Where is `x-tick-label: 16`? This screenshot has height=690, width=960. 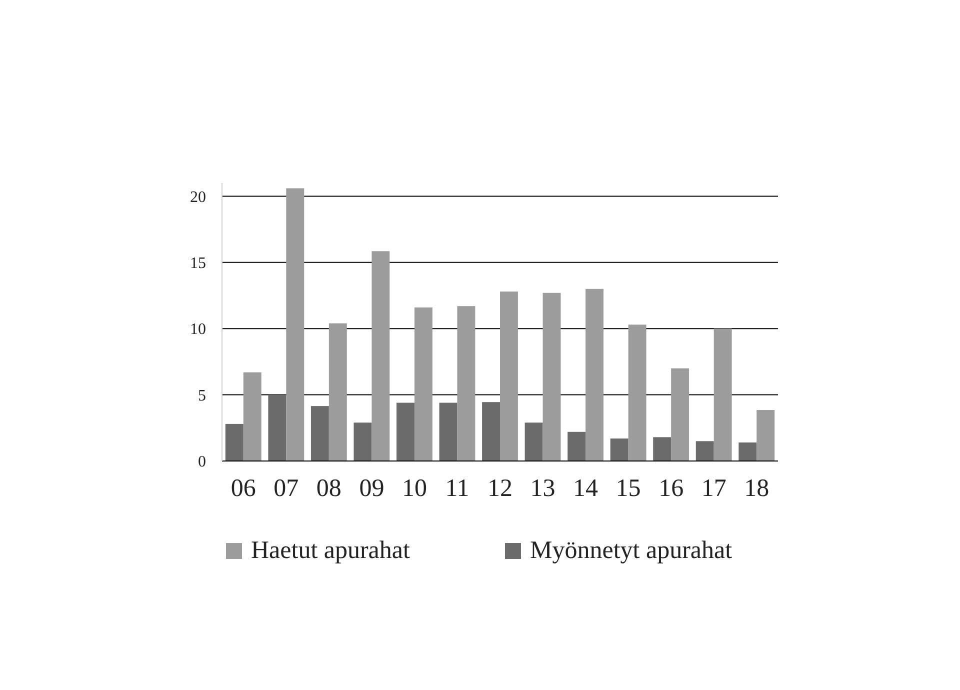 x-tick-label: 16 is located at coordinates (671, 488).